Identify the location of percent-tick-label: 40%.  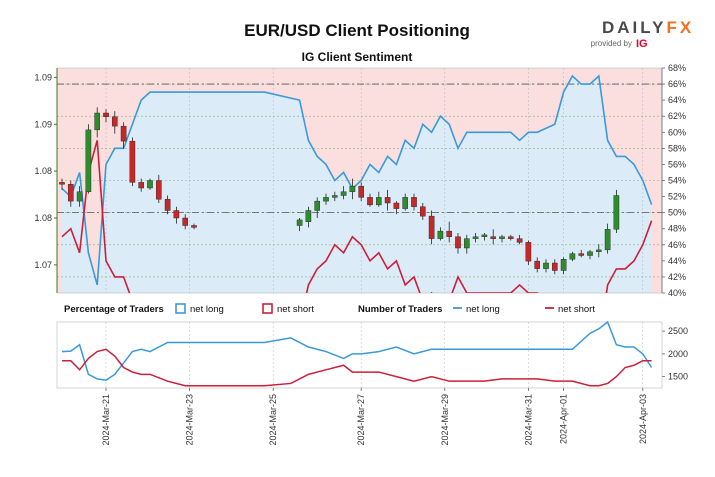
(677, 293).